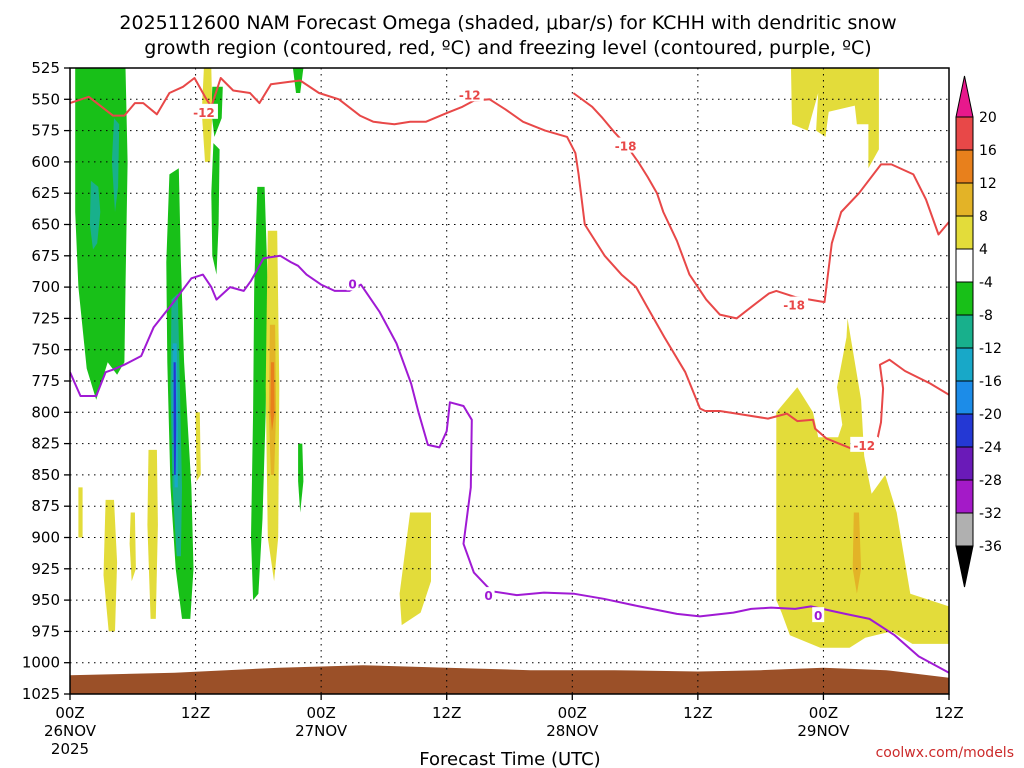 Image resolution: width=1024 pixels, height=768 pixels. What do you see at coordinates (986, 283) in the screenshot?
I see `colorbar-label: -4` at bounding box center [986, 283].